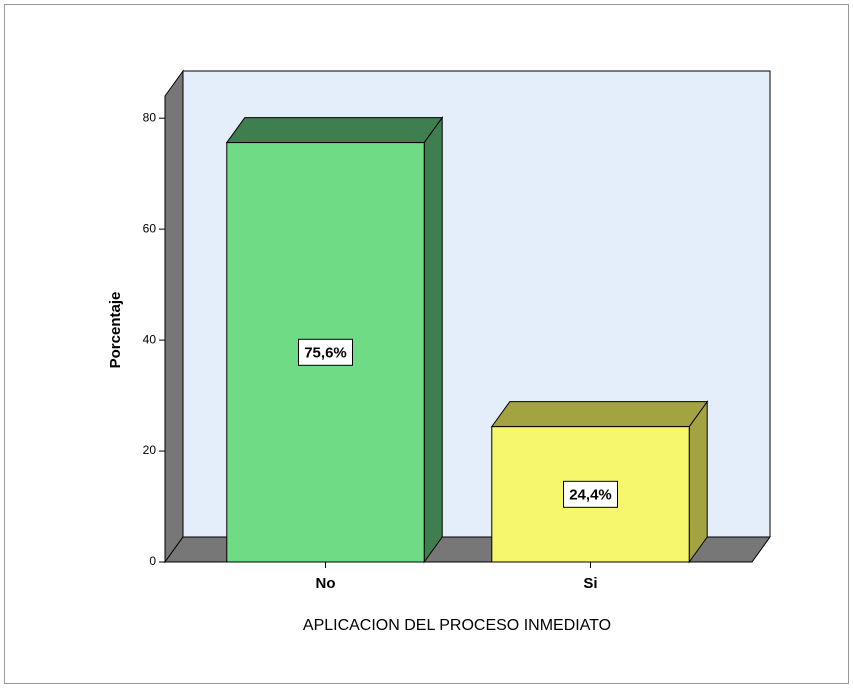 The width and height of the screenshot is (853, 688). Describe the element at coordinates (457, 625) in the screenshot. I see `x-axis-title: APLICACION DEL PROCESO INMEDIATO` at that location.